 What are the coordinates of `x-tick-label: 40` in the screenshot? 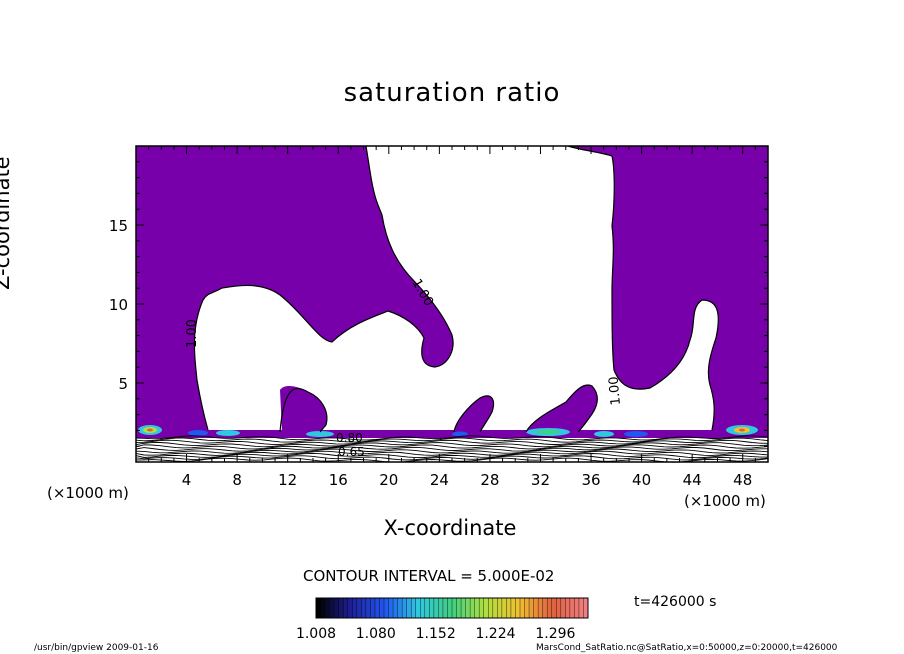 It's located at (641, 480).